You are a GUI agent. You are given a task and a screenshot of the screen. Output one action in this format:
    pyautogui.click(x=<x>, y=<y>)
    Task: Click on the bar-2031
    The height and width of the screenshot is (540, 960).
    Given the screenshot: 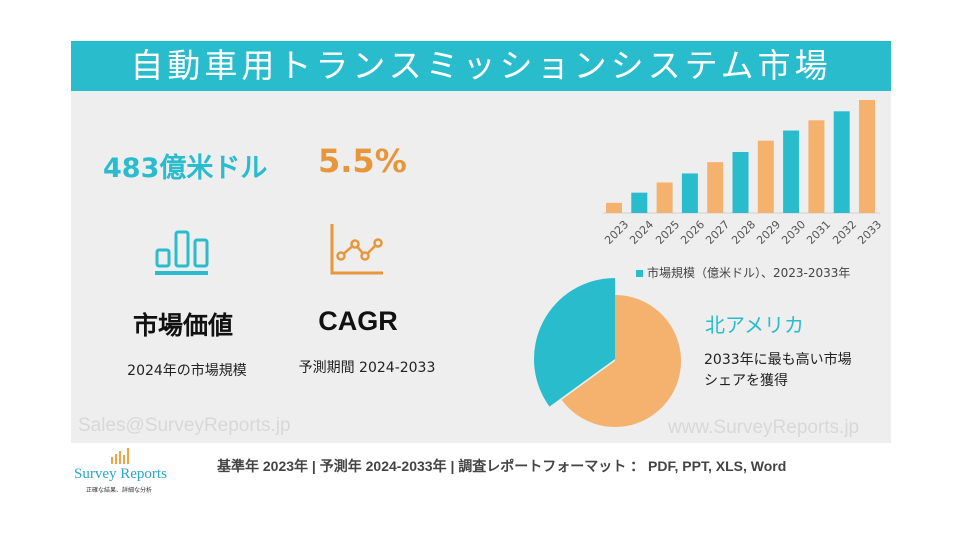 What is the action you would take?
    pyautogui.click(x=816, y=166)
    